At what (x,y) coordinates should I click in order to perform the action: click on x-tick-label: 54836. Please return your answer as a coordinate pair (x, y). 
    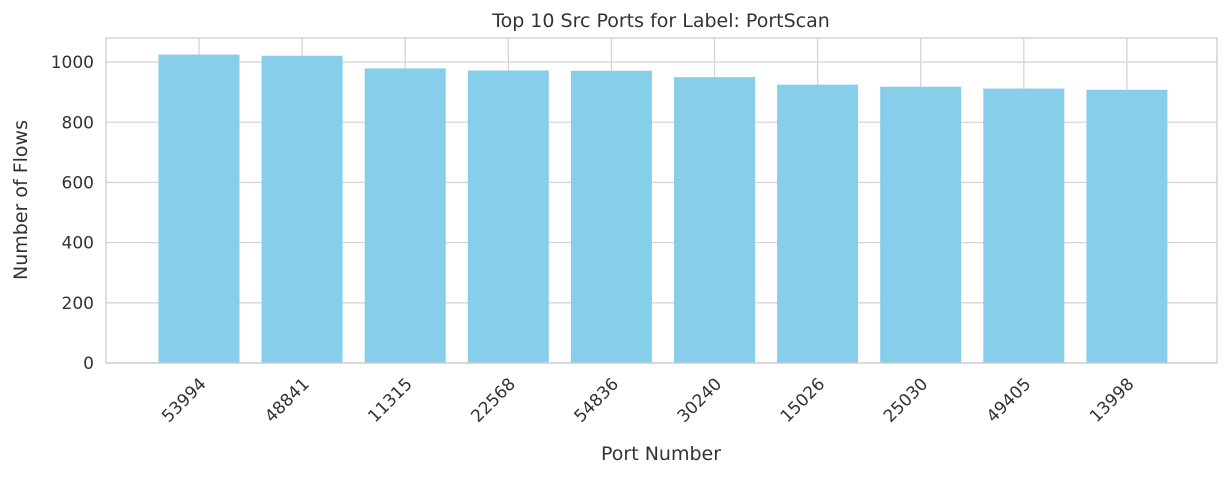
    Looking at the image, I should click on (597, 400).